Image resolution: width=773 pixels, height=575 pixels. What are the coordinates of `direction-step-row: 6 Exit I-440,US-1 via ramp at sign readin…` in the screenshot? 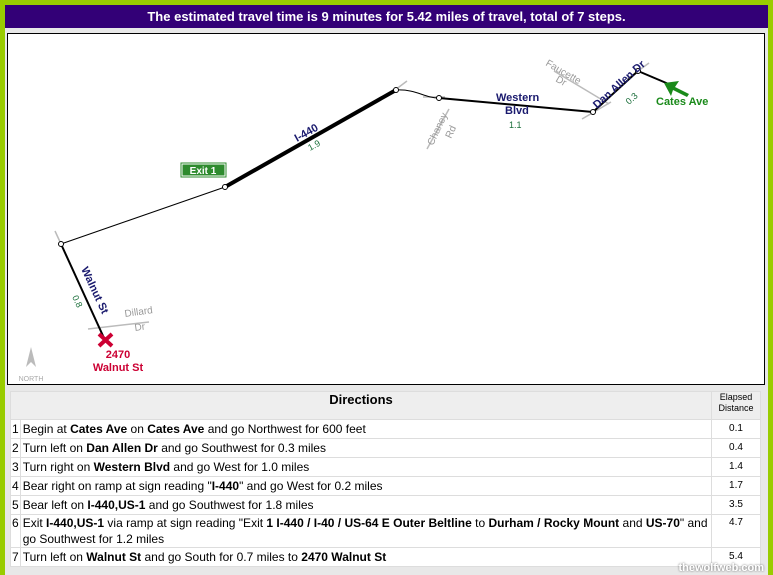 It's located at (385, 531).